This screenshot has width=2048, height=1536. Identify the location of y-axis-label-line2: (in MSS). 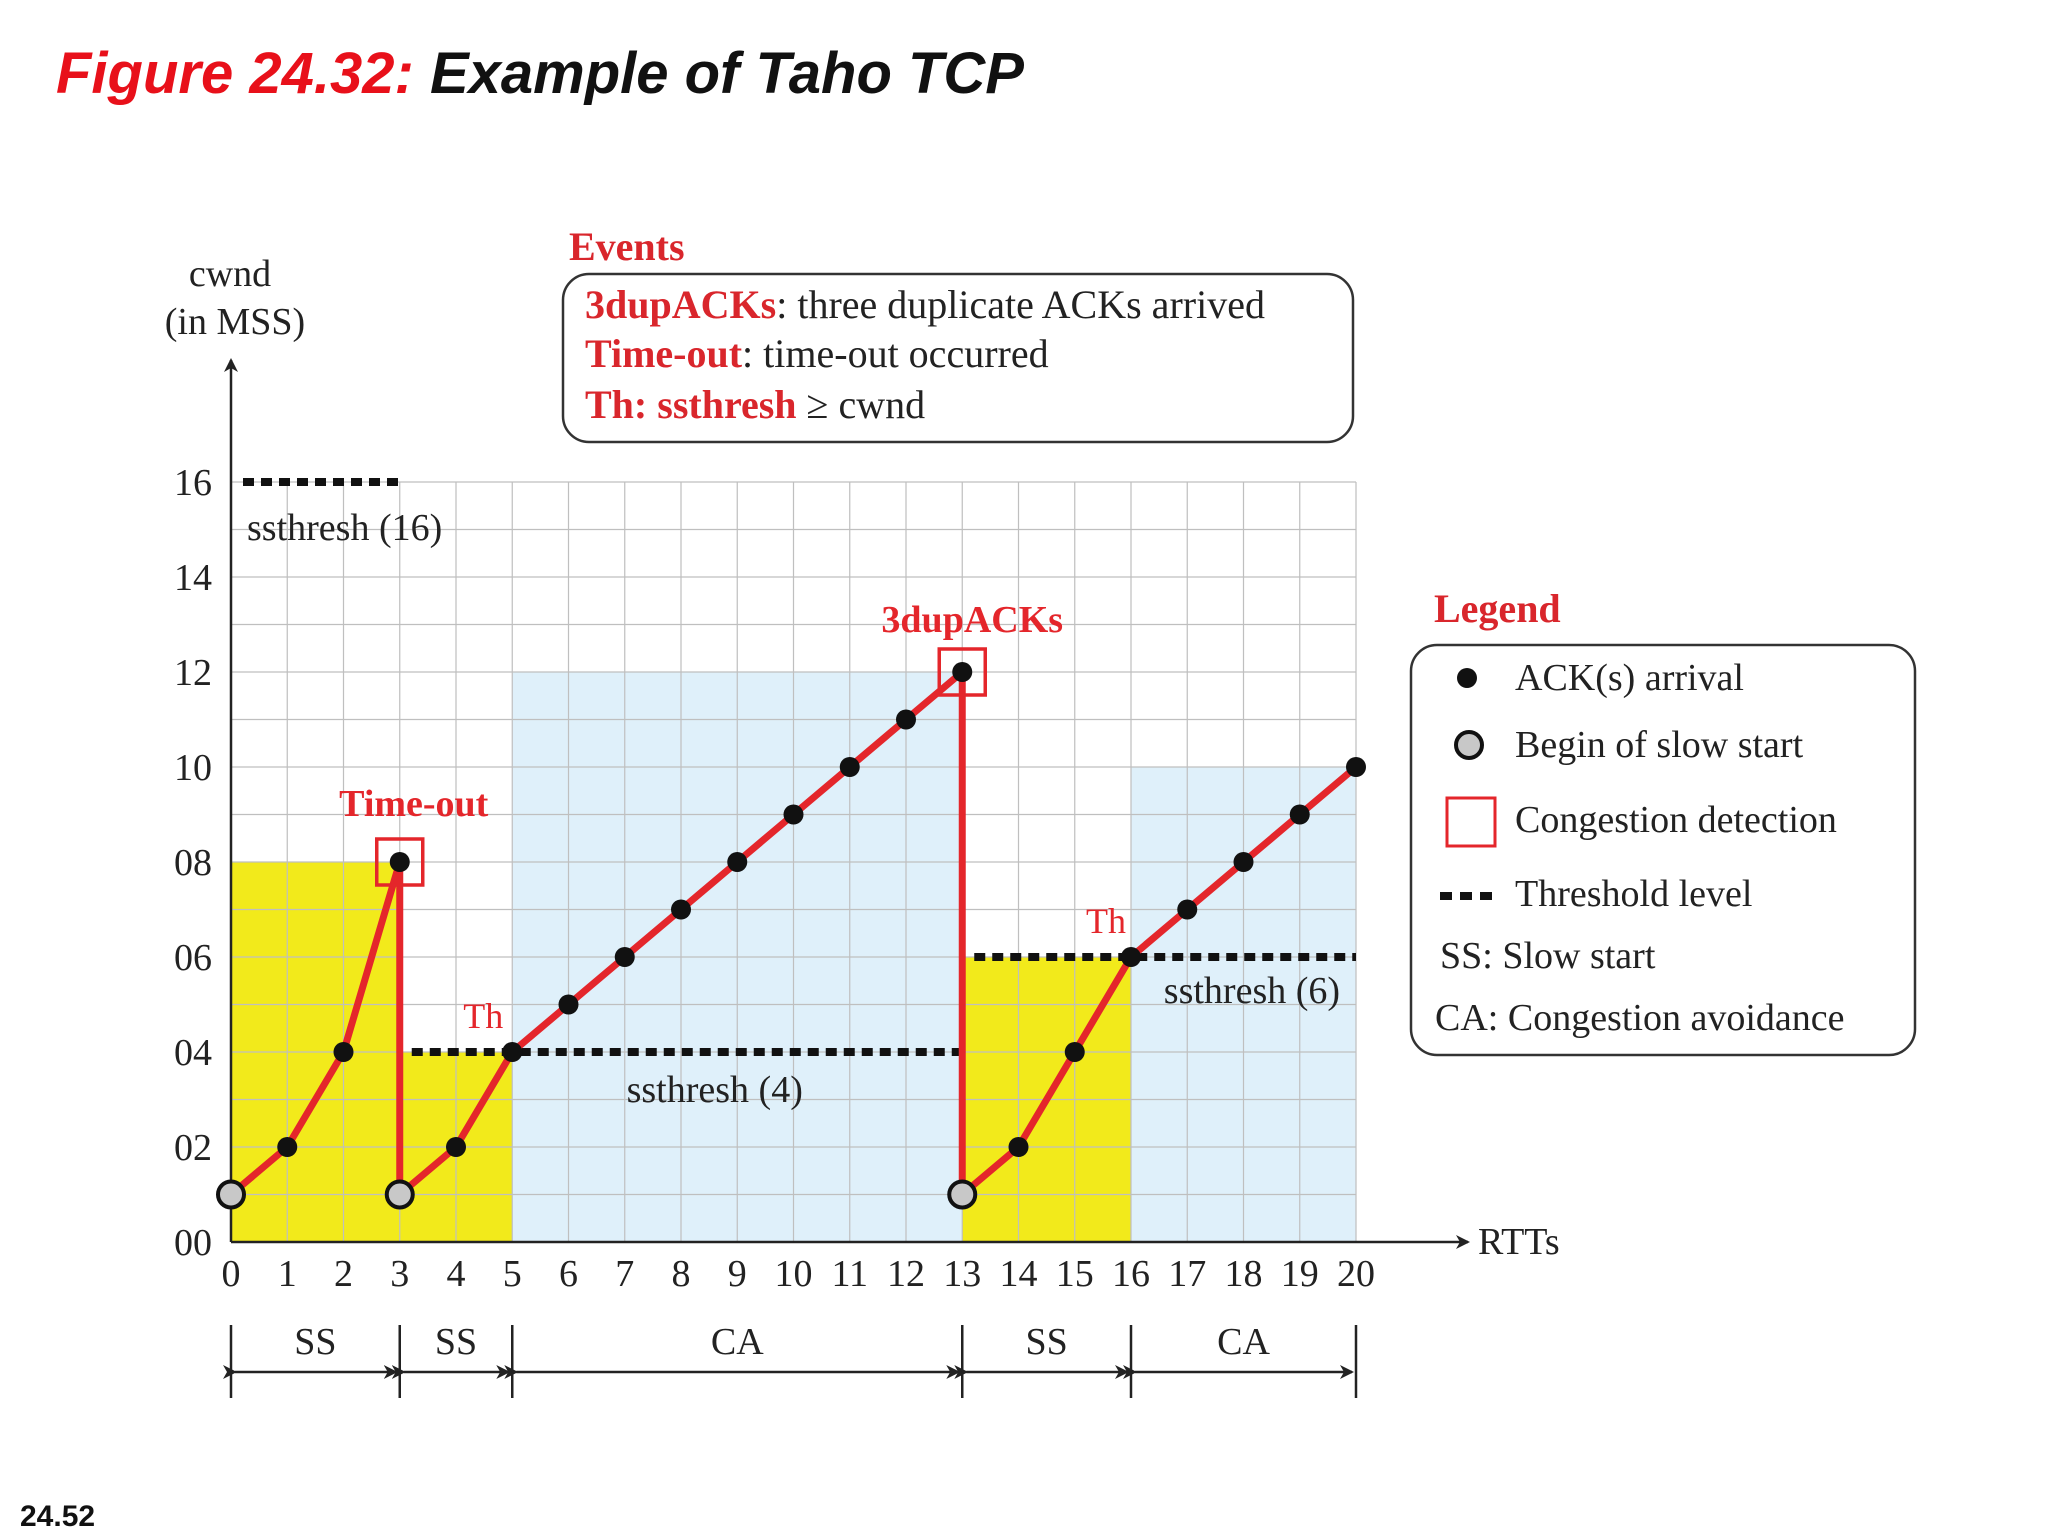
(235, 322).